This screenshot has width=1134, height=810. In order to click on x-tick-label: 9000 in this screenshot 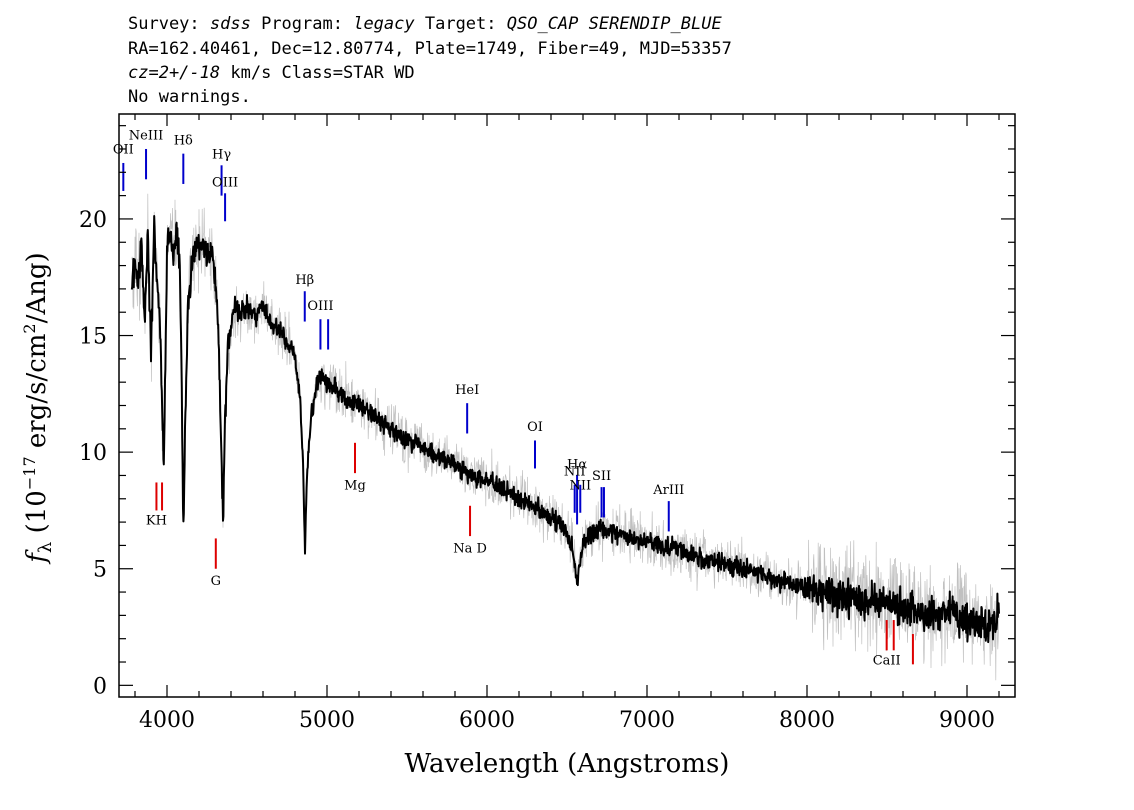, I will do `click(967, 720)`.